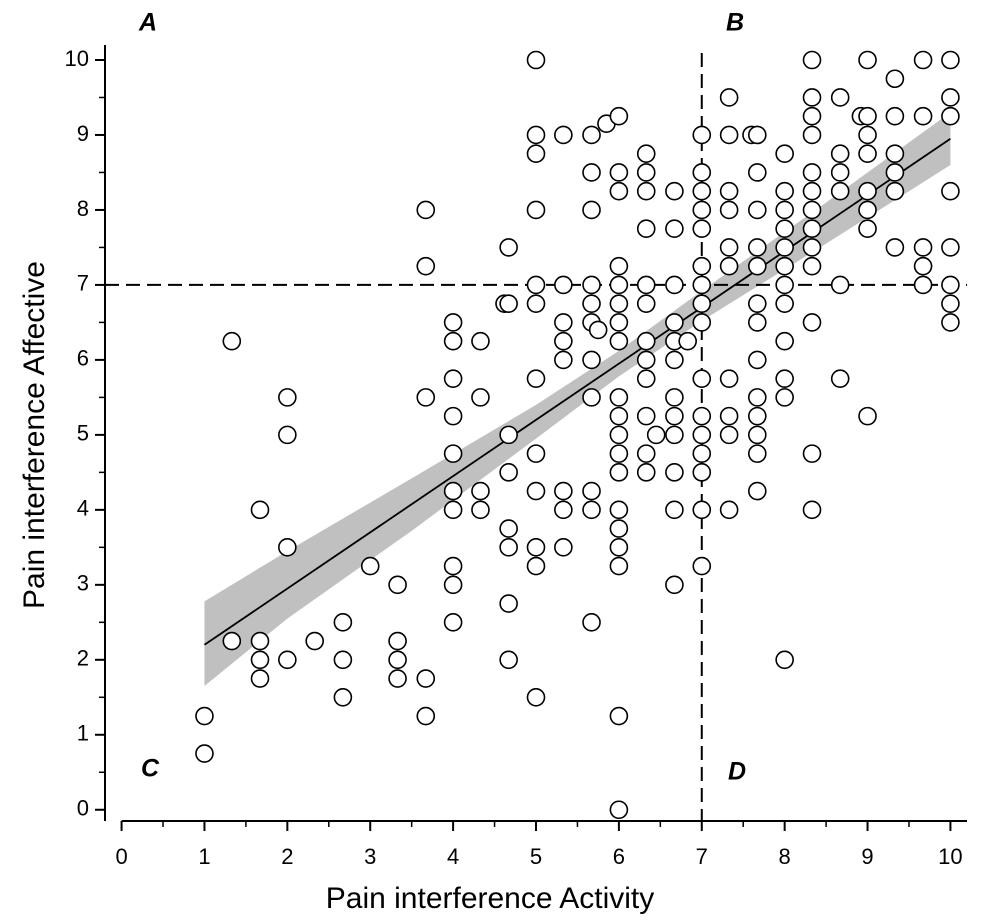  I want to click on x-tick-label: 3, so click(370, 856).